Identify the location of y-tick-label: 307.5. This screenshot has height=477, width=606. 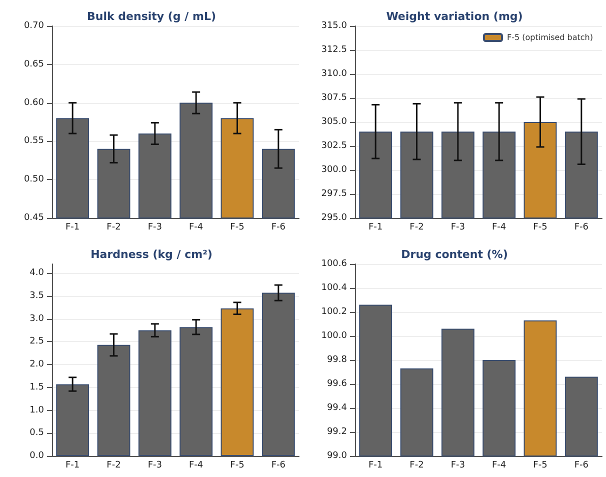
(334, 98).